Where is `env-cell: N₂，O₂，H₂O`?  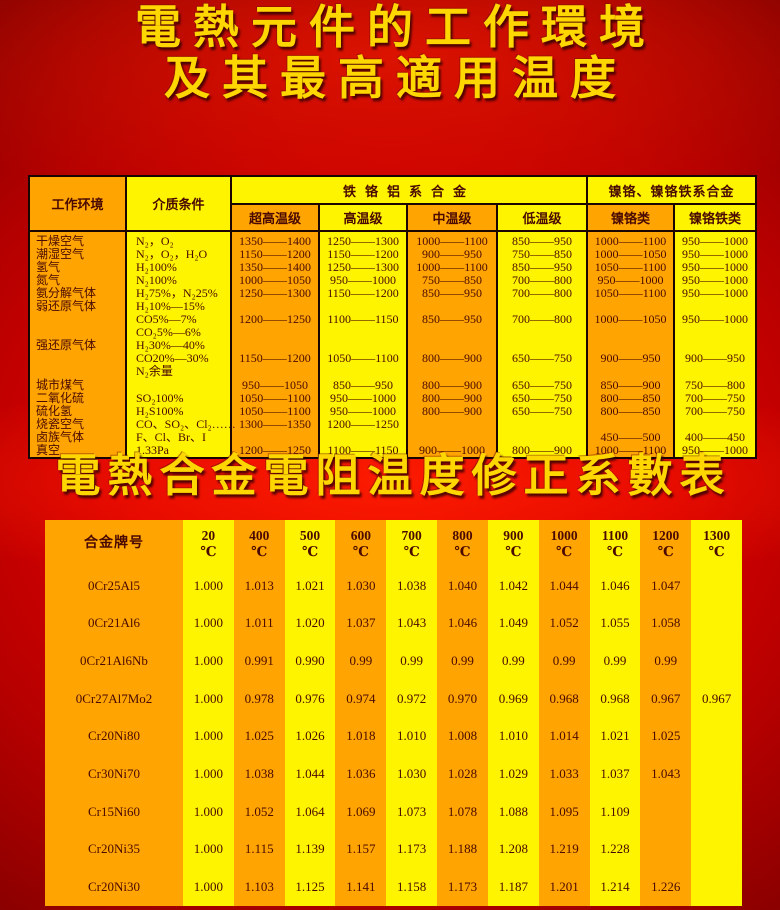 env-cell: N₂，O₂，H₂O is located at coordinates (172, 254).